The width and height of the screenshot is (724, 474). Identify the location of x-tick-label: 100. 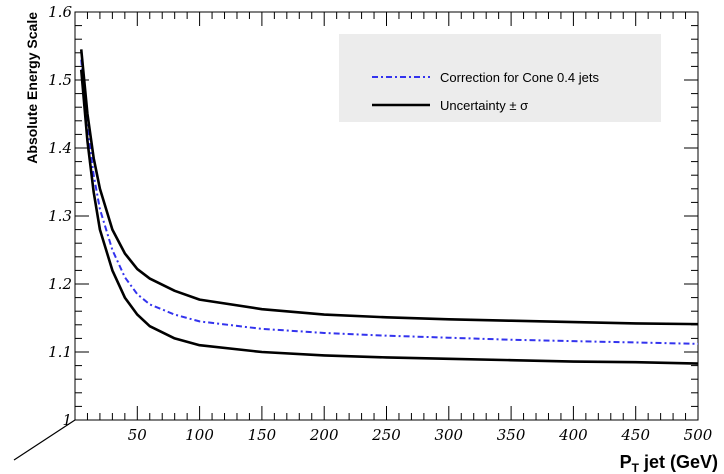
(199, 435).